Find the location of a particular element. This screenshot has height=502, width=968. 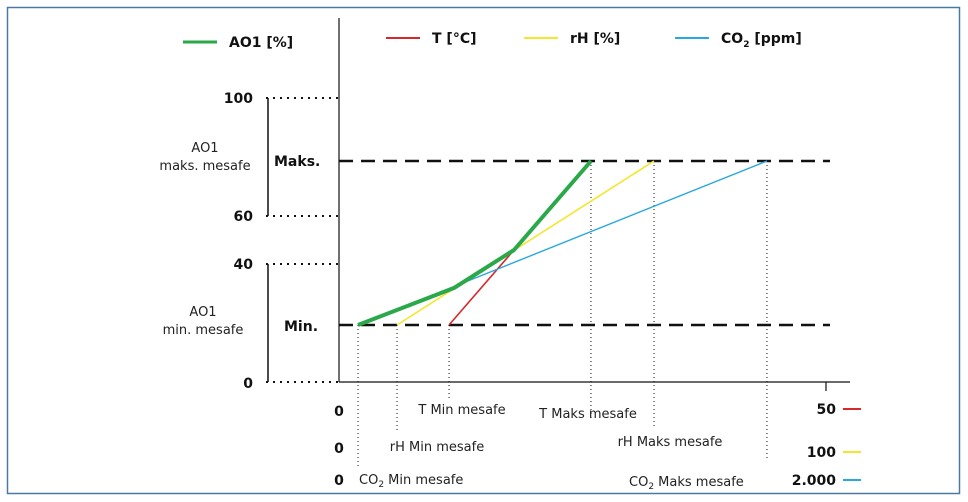

min-range-label-line1: AO1 is located at coordinates (202, 312).